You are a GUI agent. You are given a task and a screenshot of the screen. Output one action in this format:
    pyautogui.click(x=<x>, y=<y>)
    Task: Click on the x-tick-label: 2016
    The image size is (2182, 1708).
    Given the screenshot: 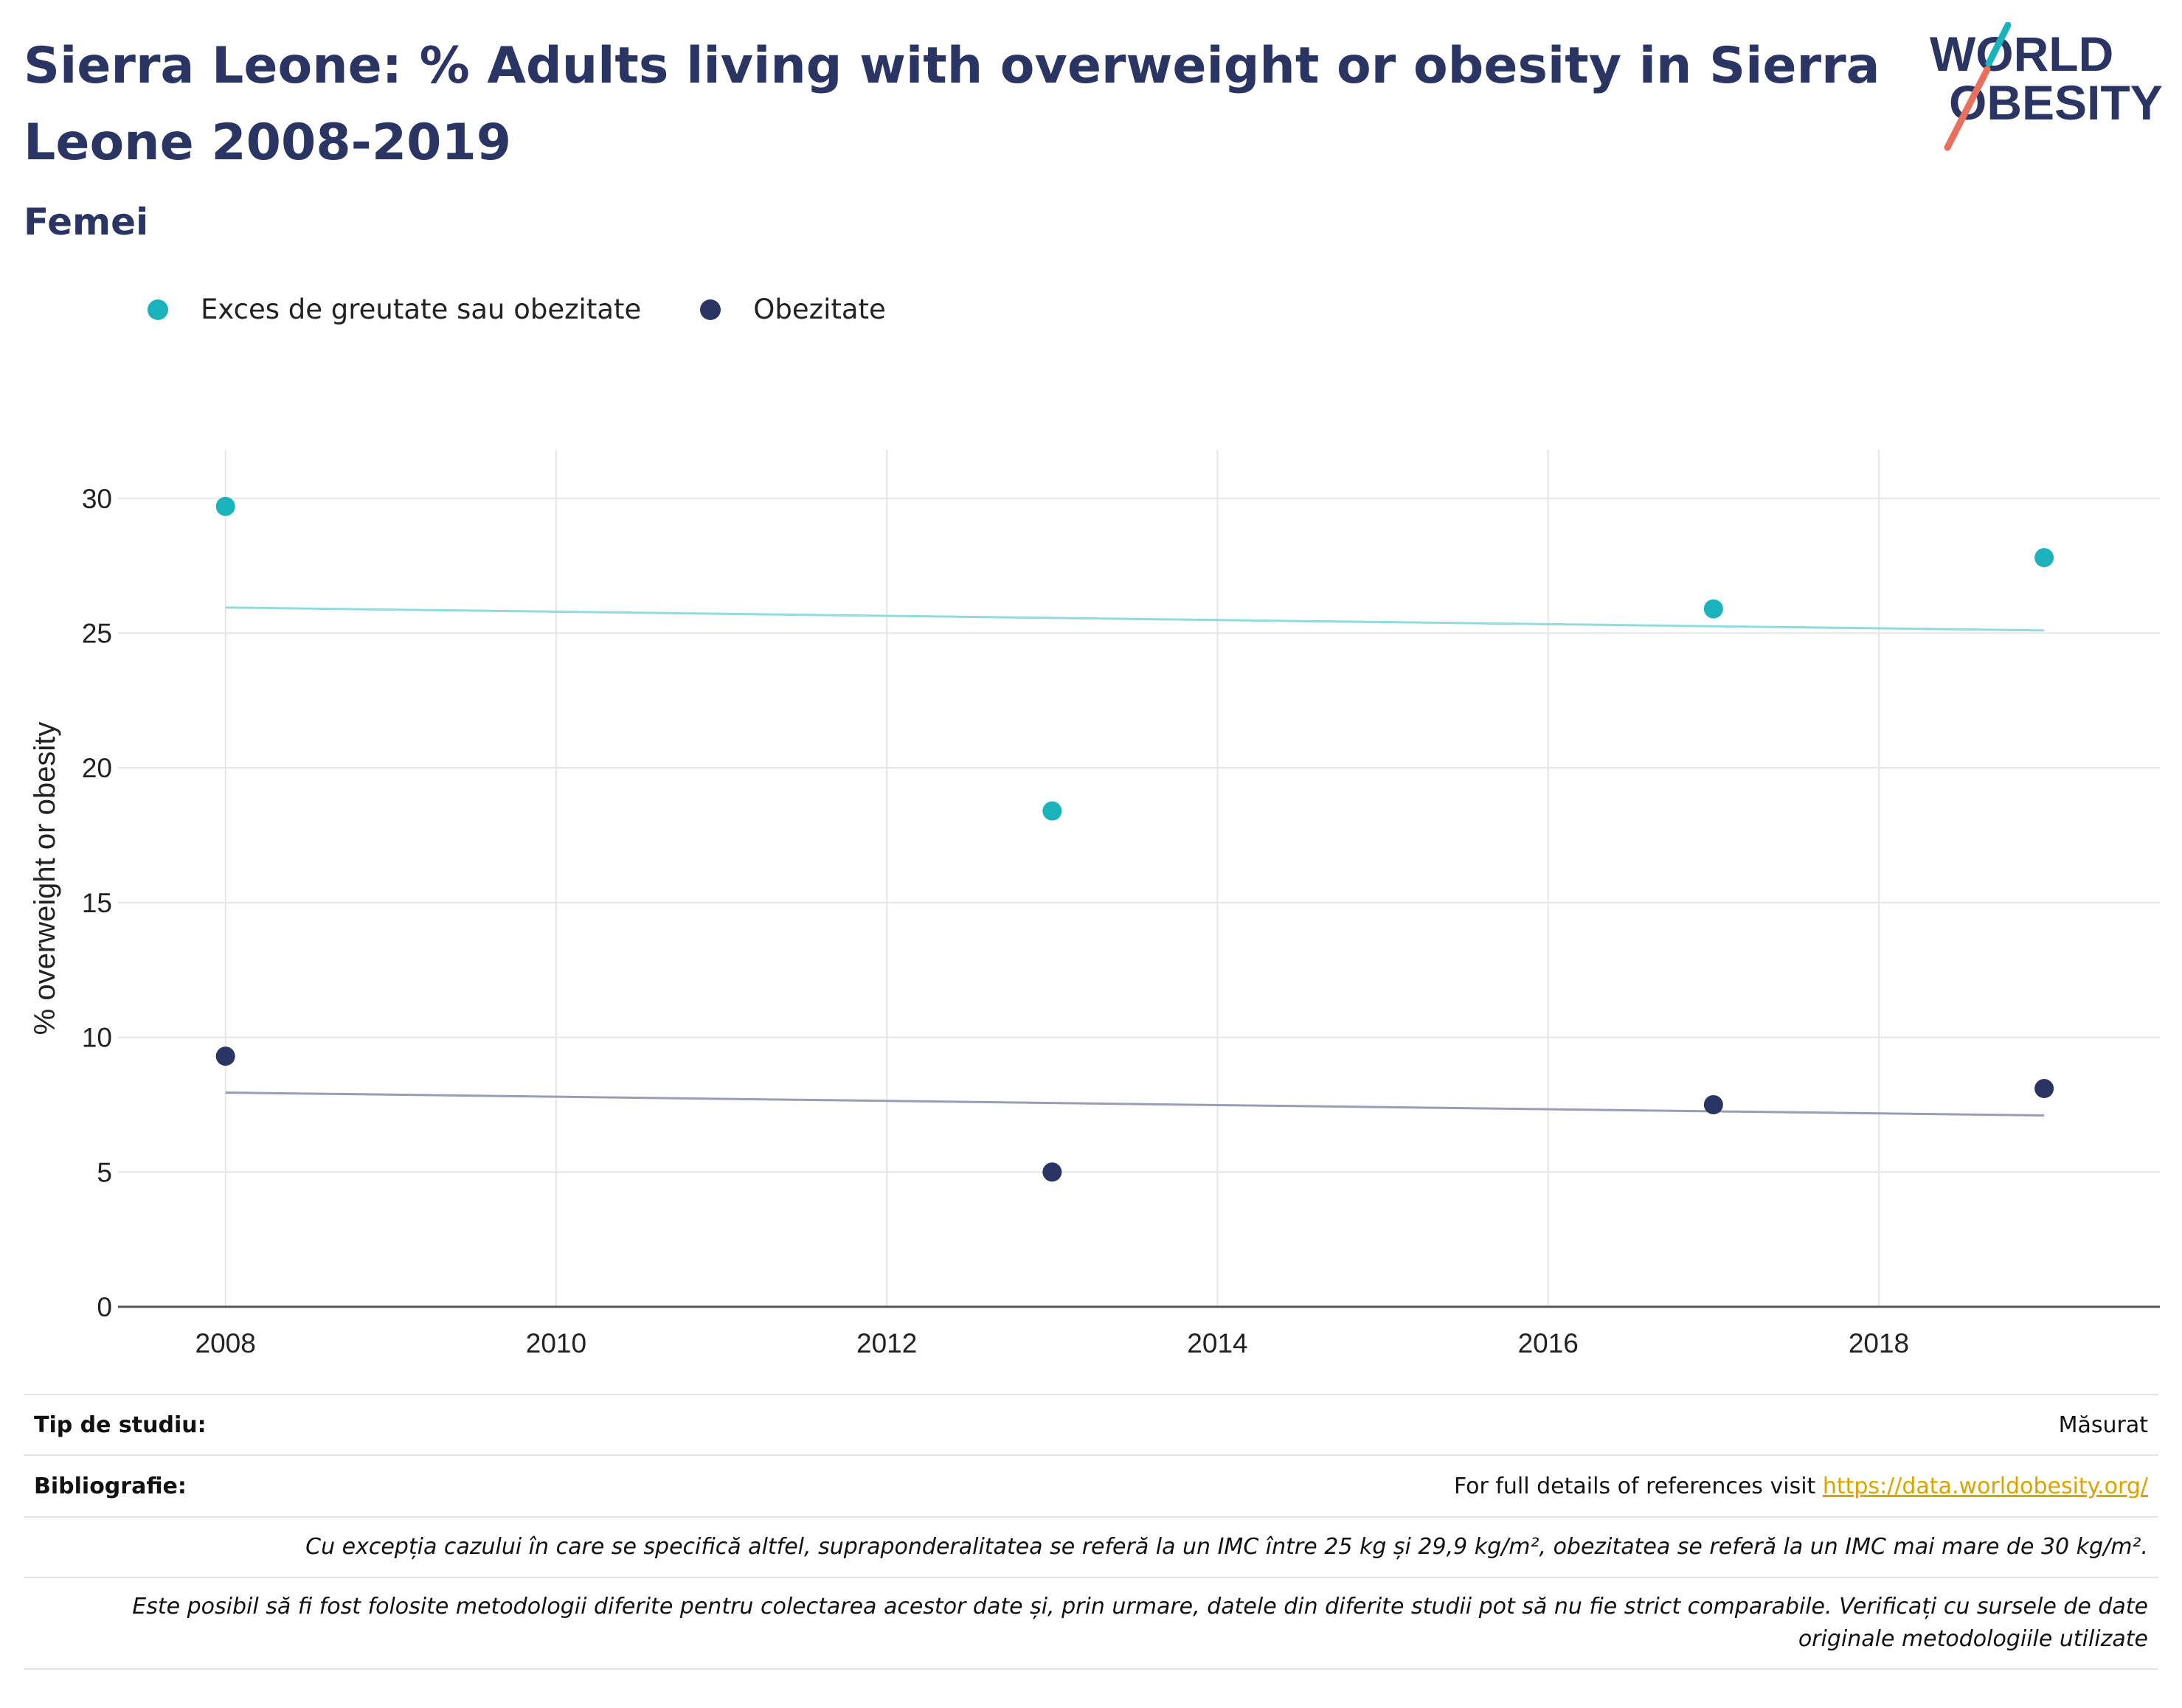 What is the action you would take?
    pyautogui.click(x=1548, y=1343)
    